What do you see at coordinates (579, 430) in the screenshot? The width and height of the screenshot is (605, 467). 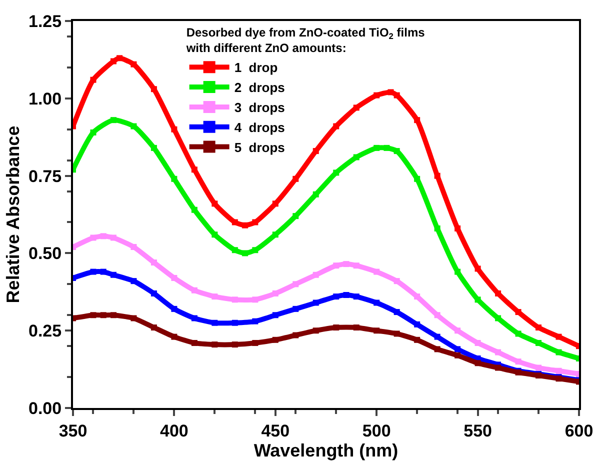 I see `x-tick-label: 600` at bounding box center [579, 430].